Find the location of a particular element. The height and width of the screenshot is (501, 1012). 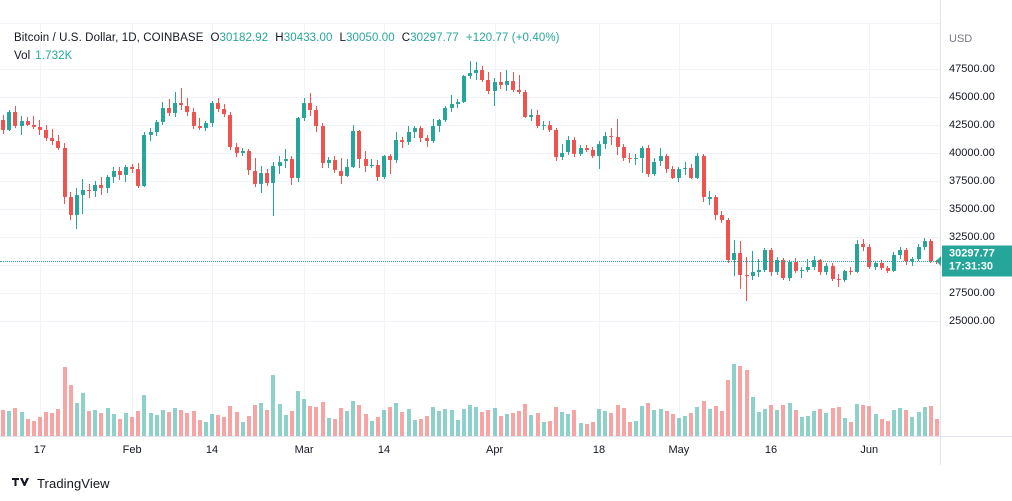

ohlc-close-value: 30297.77 is located at coordinates (434, 38).